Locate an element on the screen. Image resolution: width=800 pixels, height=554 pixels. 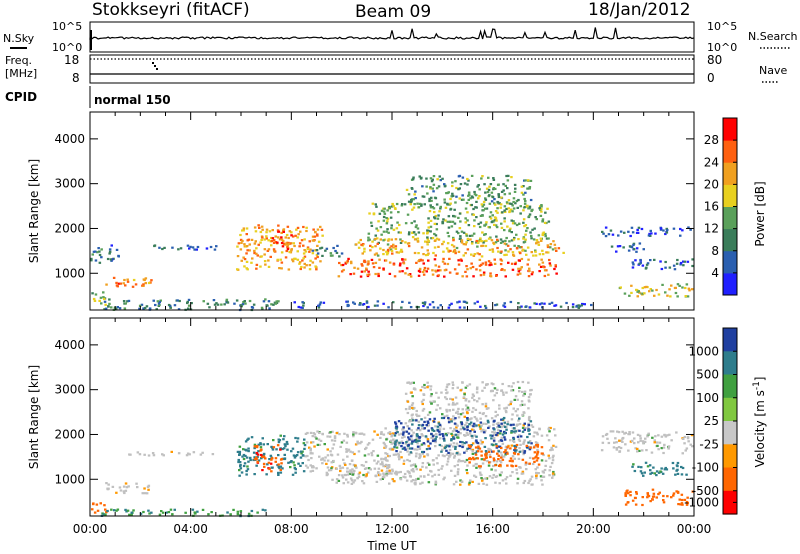
power-colorbar-swatch is located at coordinates (730, 129).